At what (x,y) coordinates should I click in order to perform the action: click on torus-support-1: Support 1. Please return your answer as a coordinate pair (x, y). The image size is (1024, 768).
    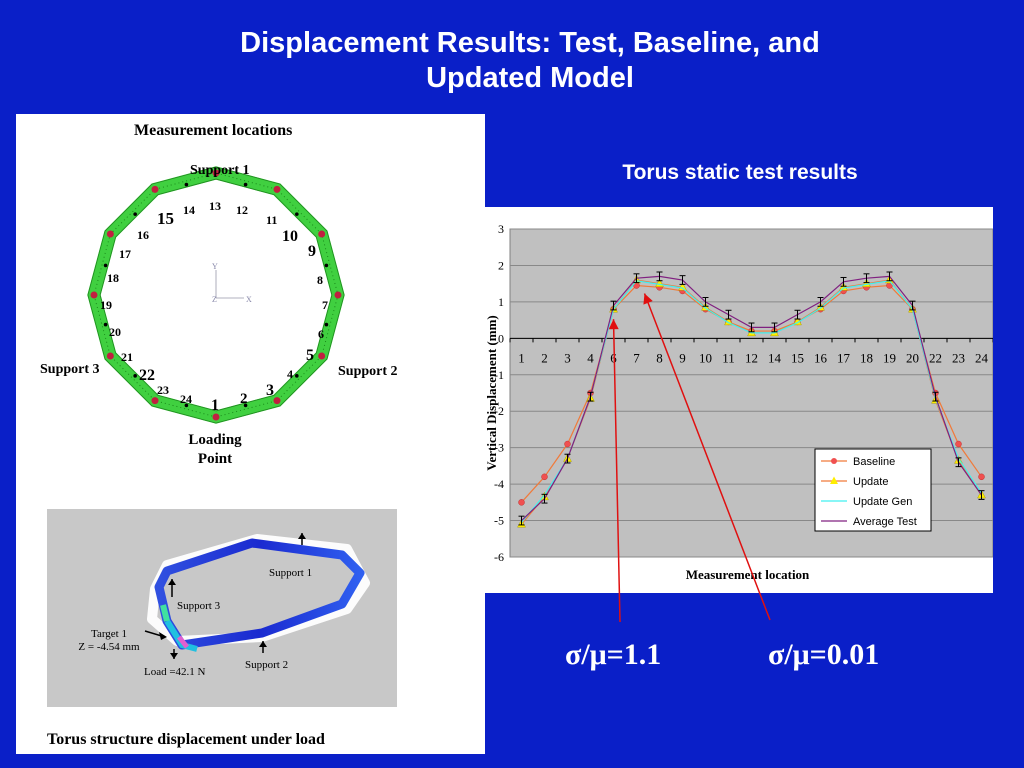
    Looking at the image, I should click on (291, 573).